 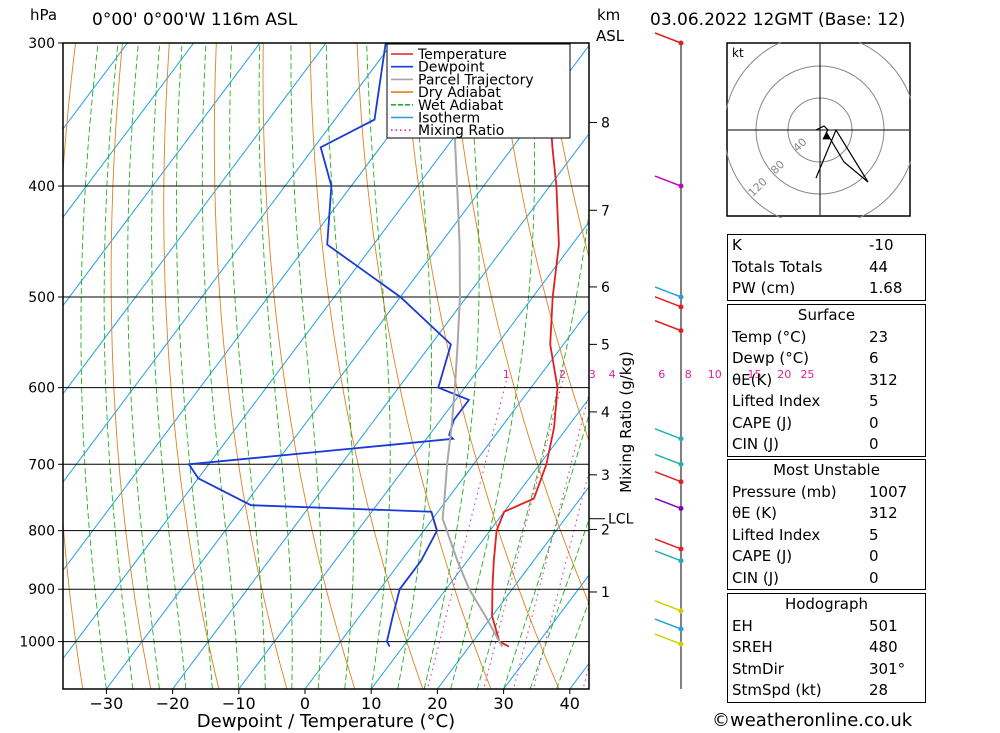 I want to click on hodograph-trace, so click(x=842, y=154).